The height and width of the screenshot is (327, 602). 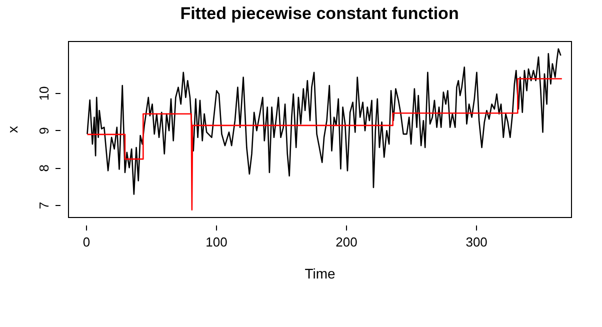 I want to click on x-tick-label: 300, so click(x=477, y=242).